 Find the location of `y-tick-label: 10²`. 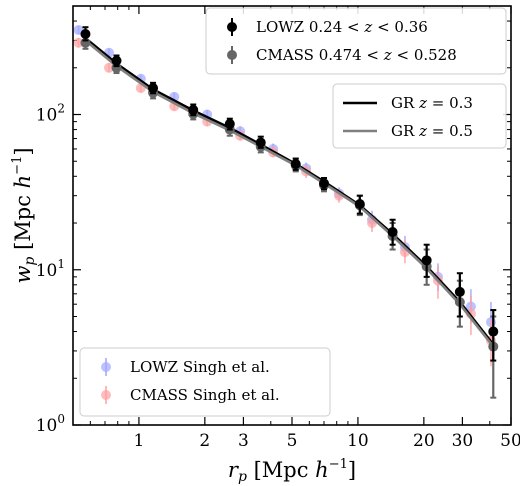

y-tick-label: 10² is located at coordinates (50, 114).